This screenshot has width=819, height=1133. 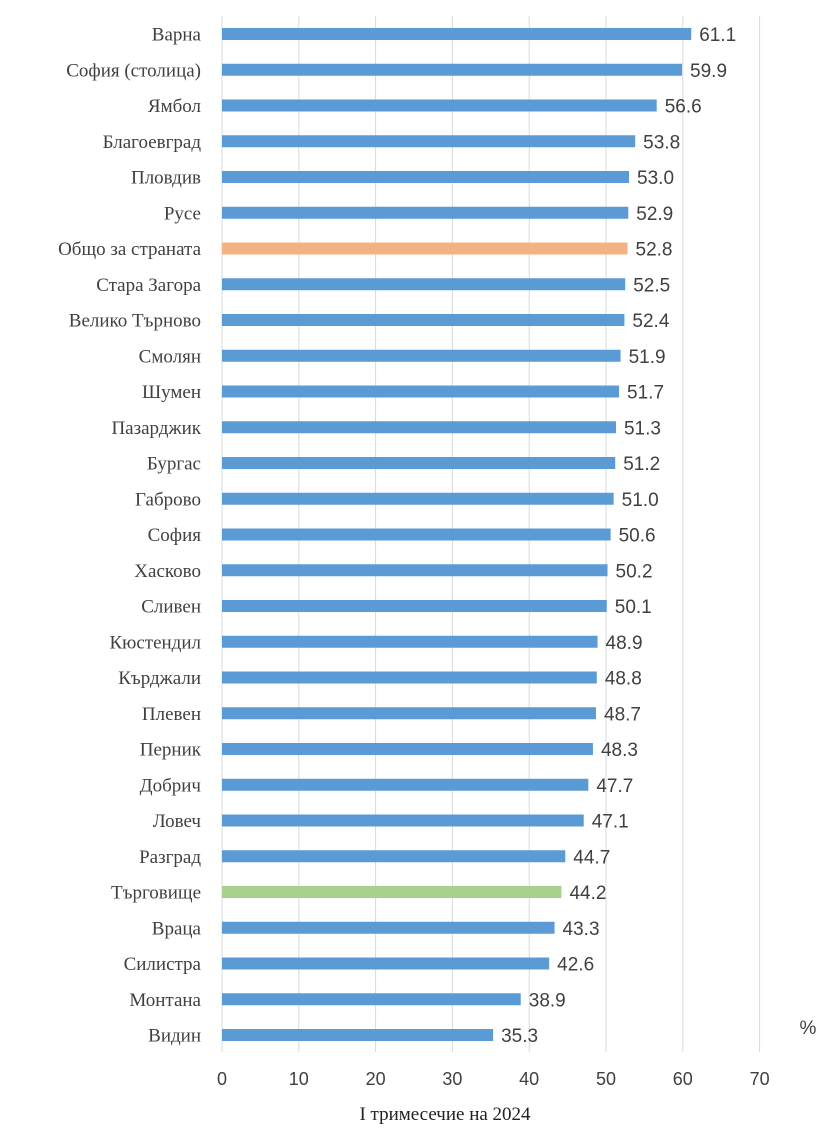 What do you see at coordinates (650, 321) in the screenshot?
I see `value-label: 52.4` at bounding box center [650, 321].